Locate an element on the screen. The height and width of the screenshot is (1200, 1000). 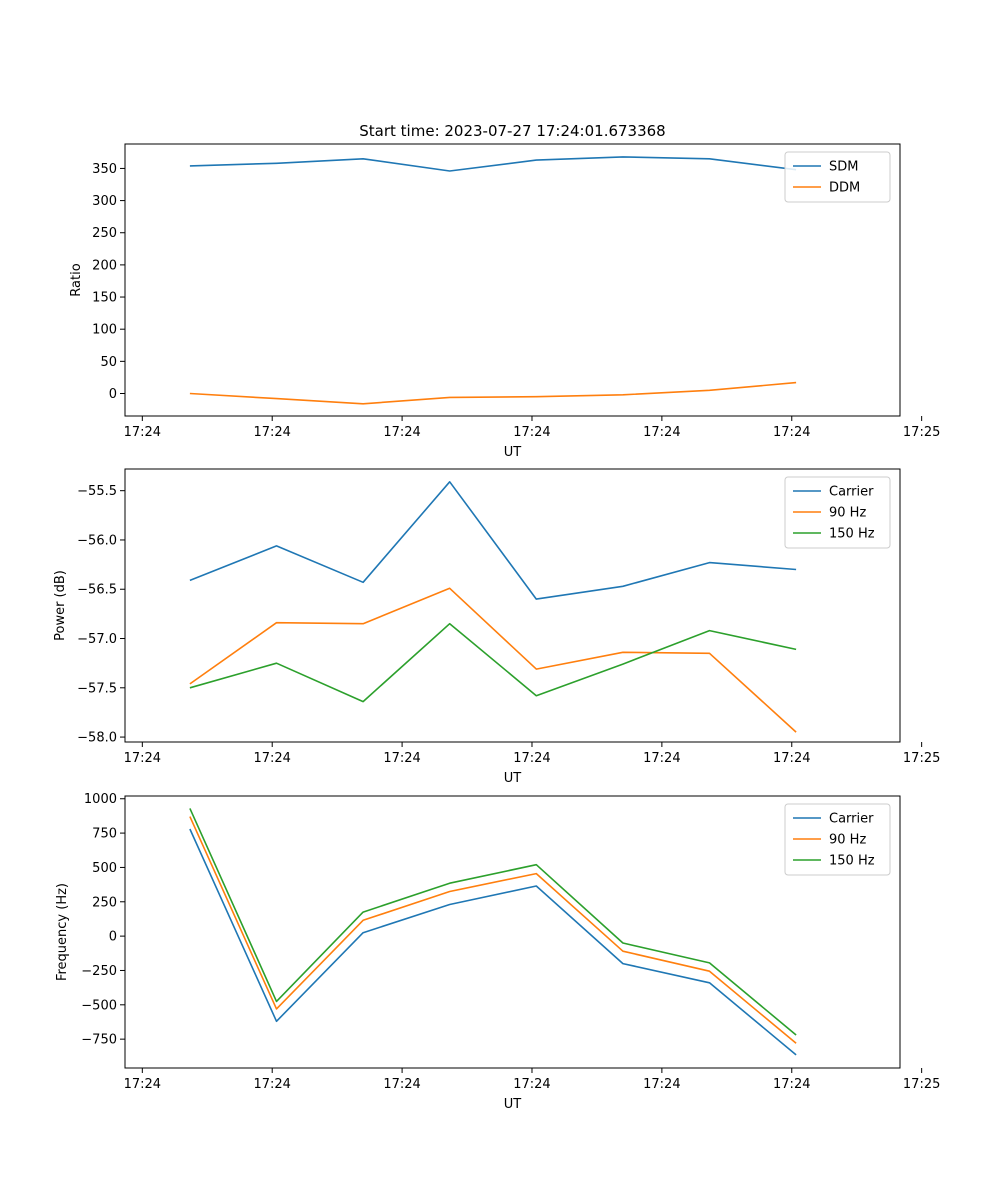
y-tick-label: −750 is located at coordinates (99, 1040).